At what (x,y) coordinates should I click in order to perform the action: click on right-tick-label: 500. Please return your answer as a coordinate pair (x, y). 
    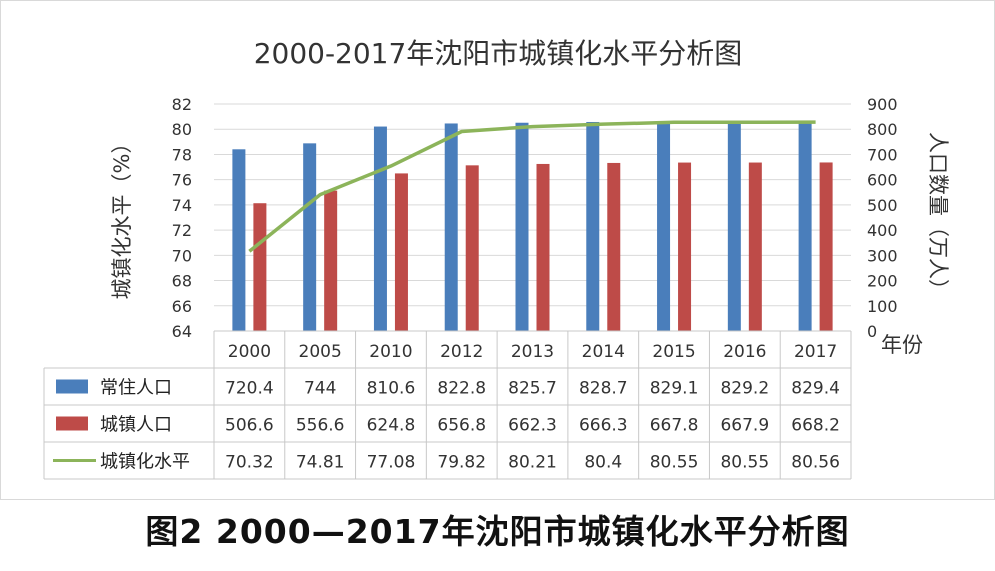
    Looking at the image, I should click on (882, 205).